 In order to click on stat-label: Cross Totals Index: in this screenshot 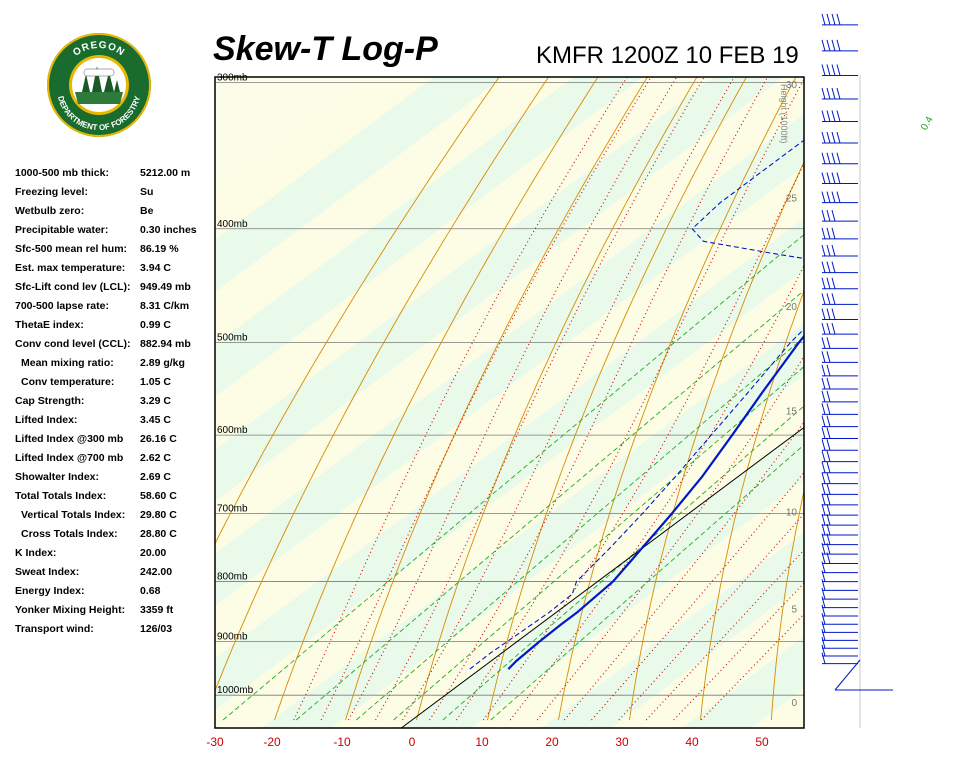, I will do `click(69, 534)`.